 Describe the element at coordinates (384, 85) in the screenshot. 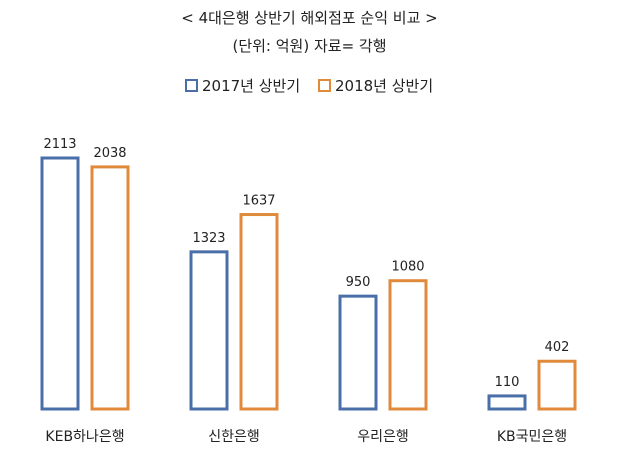

I see `legend-label-2018: 2018년 상반기` at that location.